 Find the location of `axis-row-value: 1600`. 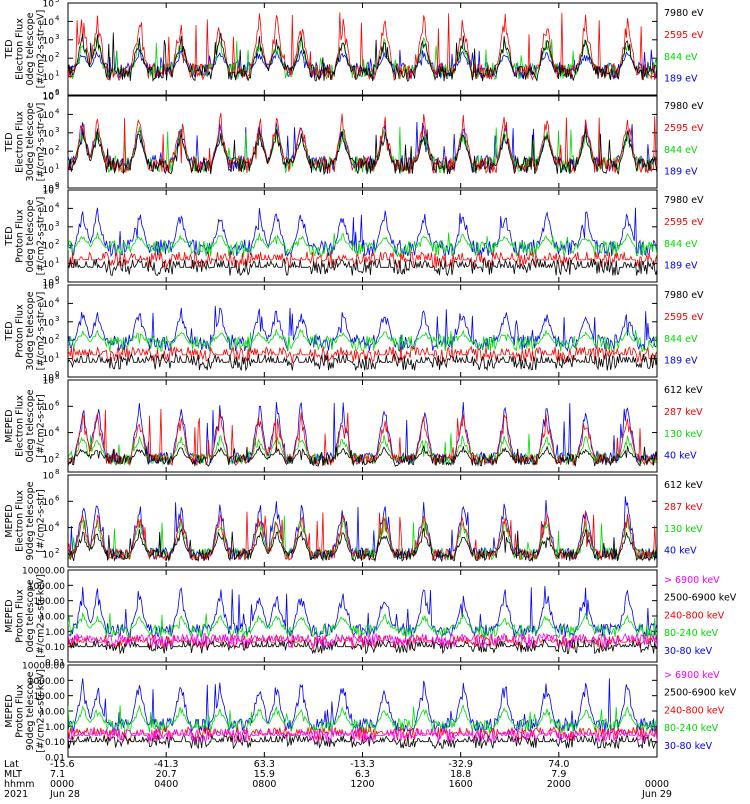

axis-row-value: 1600 is located at coordinates (461, 784).